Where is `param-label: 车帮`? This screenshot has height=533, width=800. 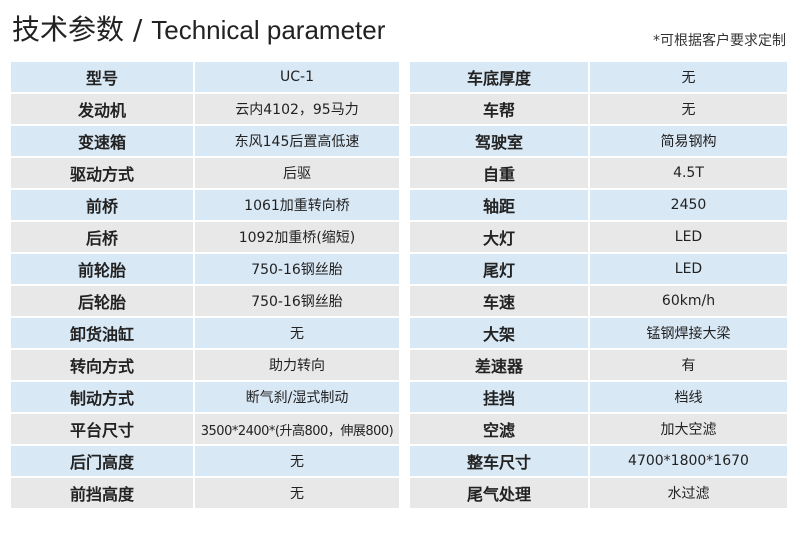 param-label: 车帮 is located at coordinates (499, 109).